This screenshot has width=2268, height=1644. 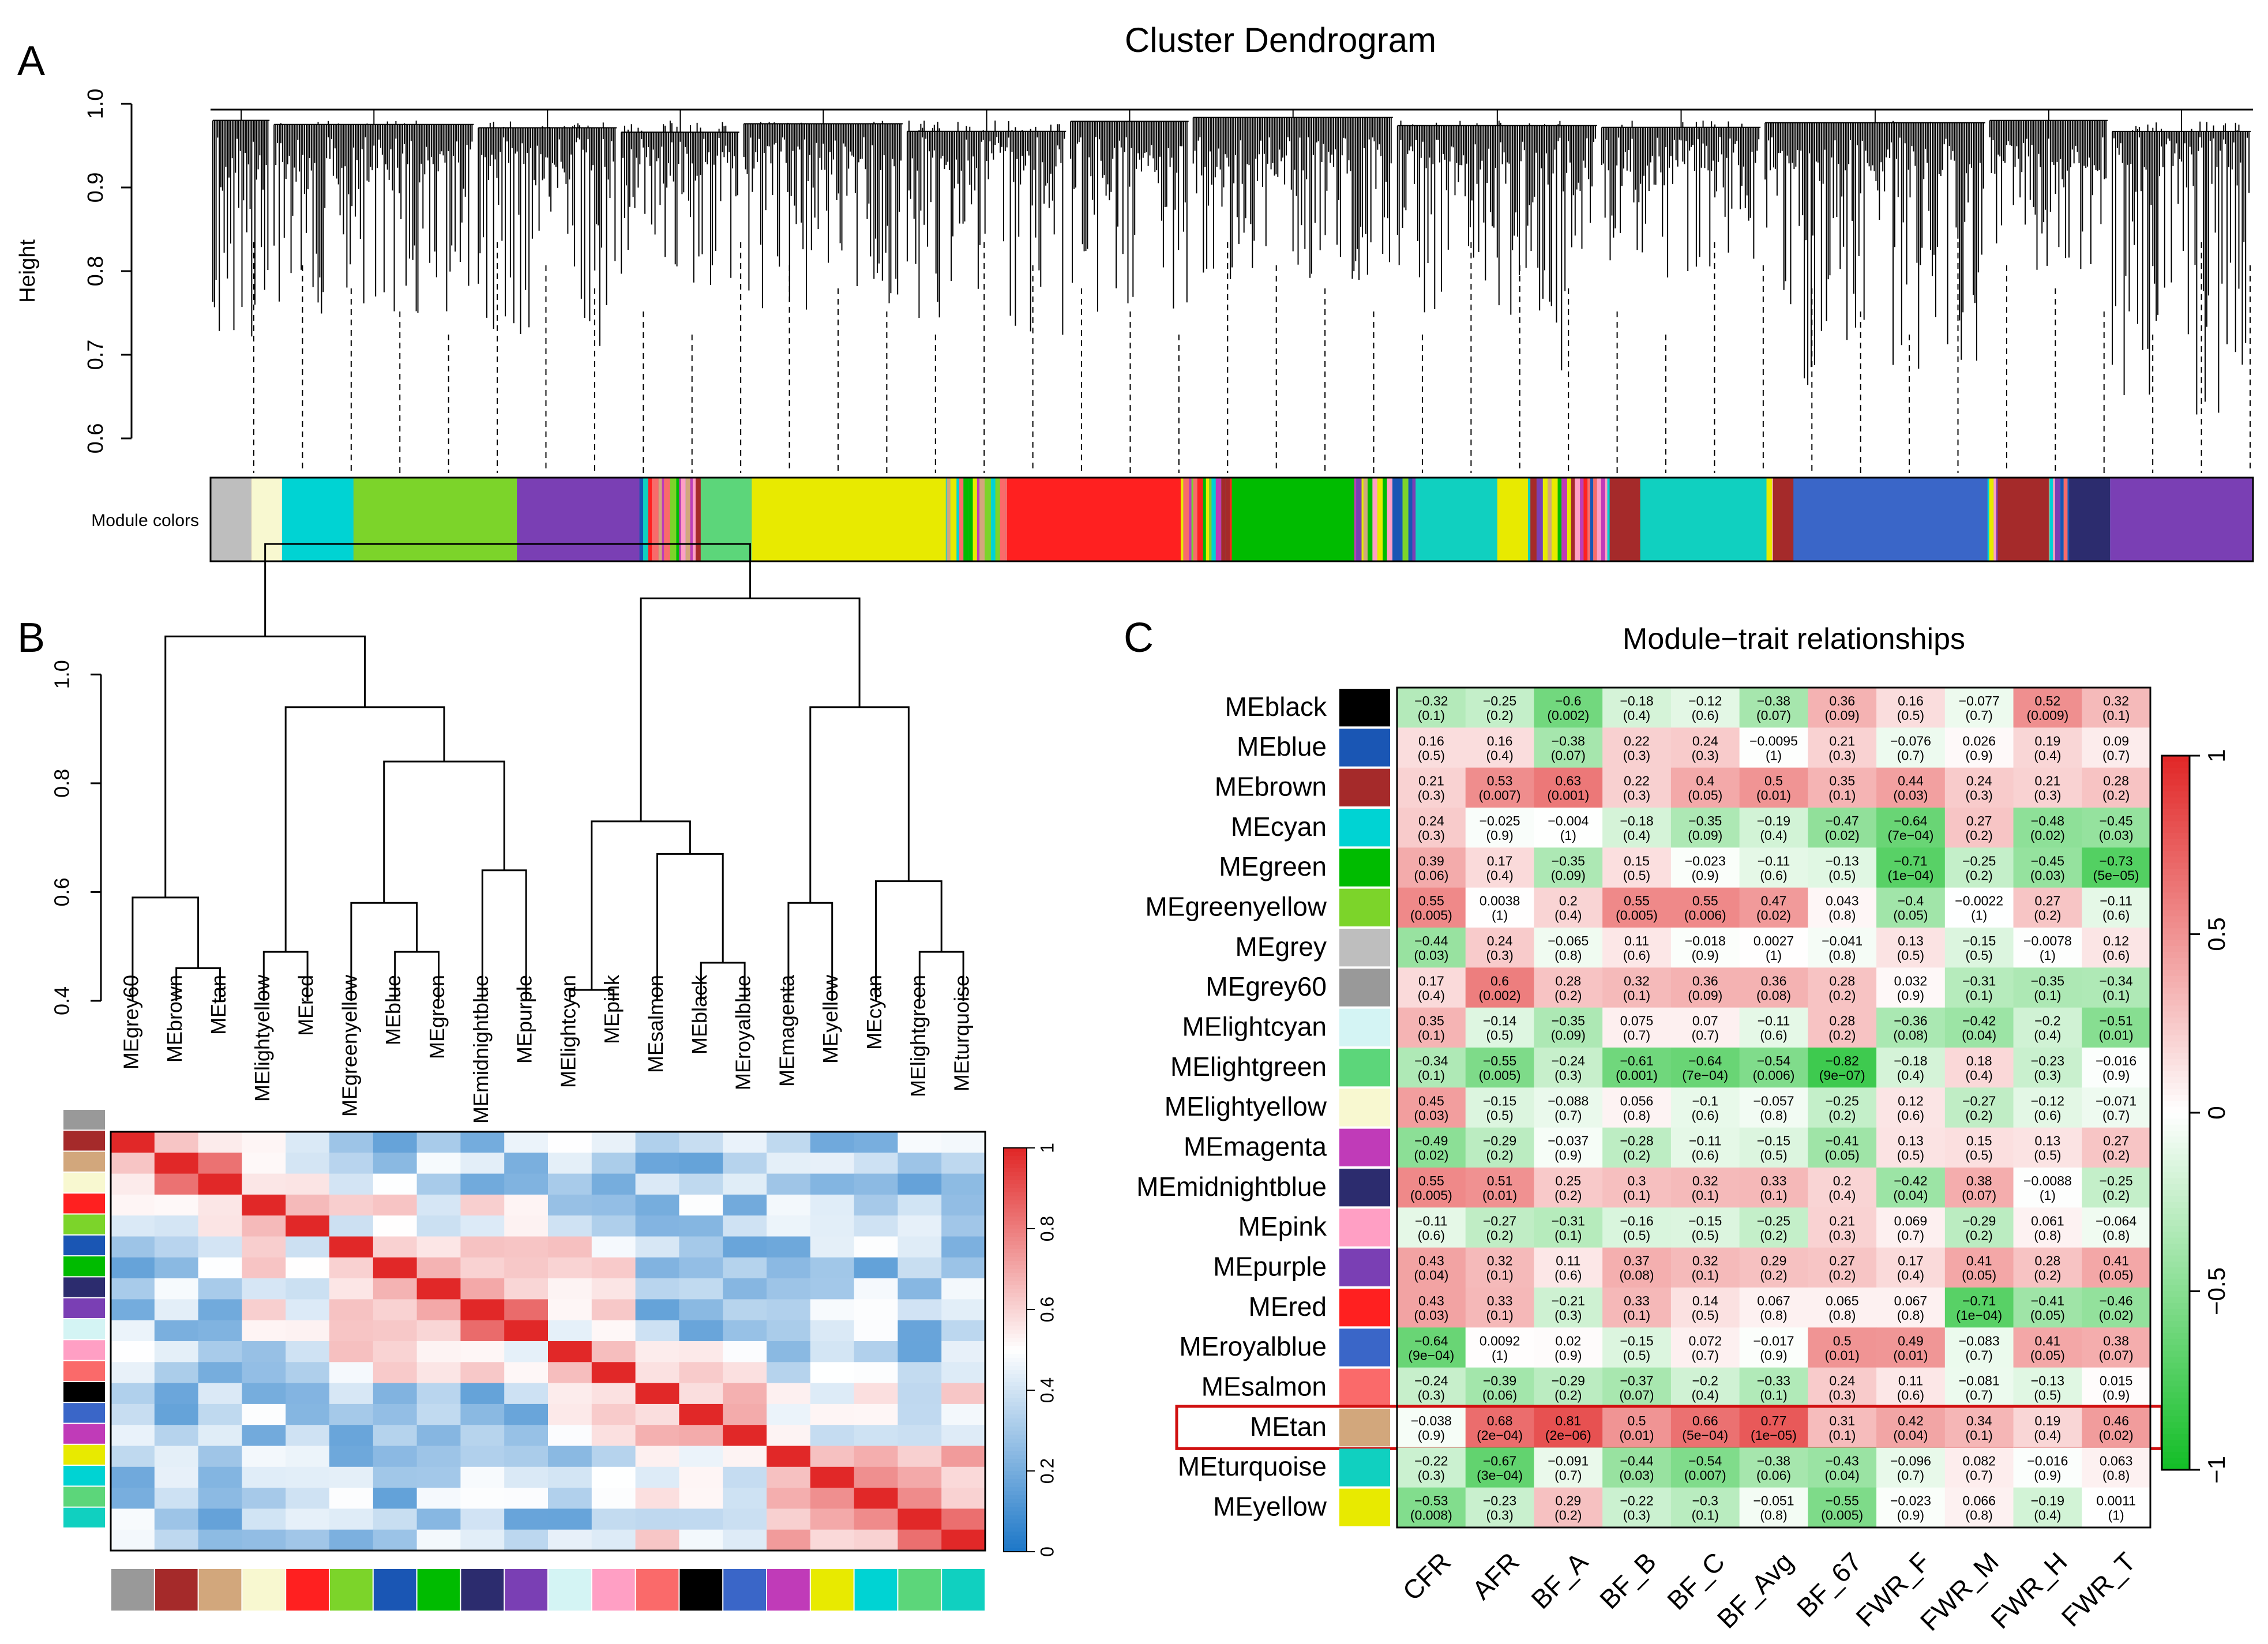 What do you see at coordinates (1500, 995) in the screenshot?
I see `cell-p: (0.002)` at bounding box center [1500, 995].